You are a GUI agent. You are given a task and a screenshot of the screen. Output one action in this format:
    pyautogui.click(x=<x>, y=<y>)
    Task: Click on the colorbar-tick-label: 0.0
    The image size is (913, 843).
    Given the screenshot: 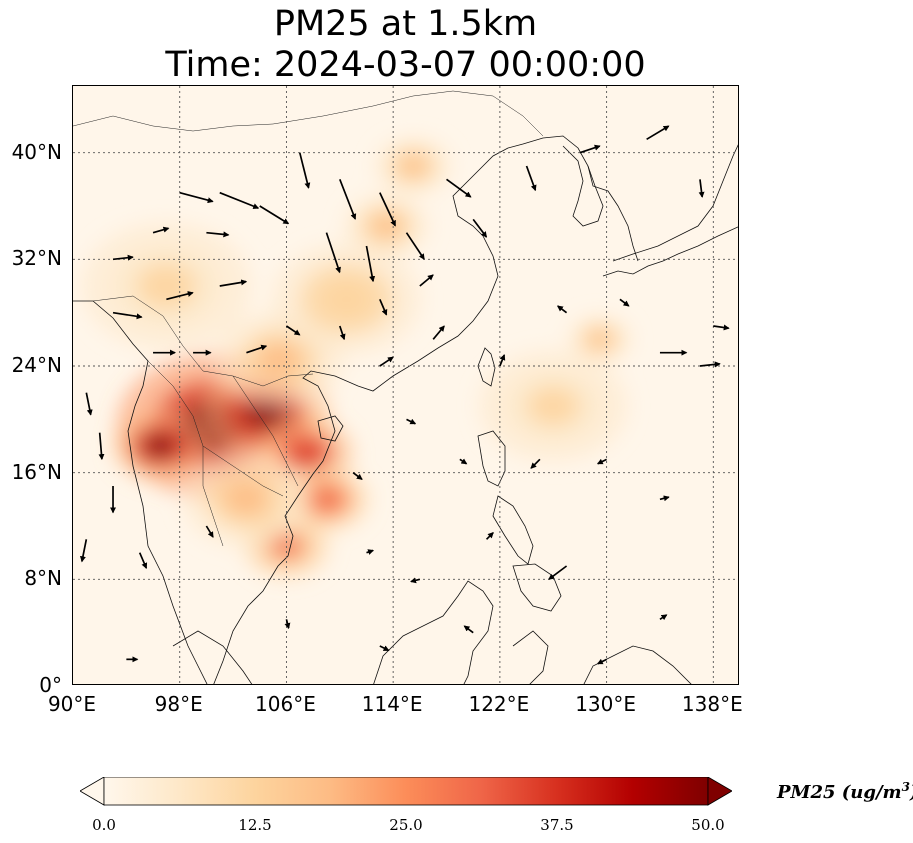 What is the action you would take?
    pyautogui.click(x=104, y=825)
    